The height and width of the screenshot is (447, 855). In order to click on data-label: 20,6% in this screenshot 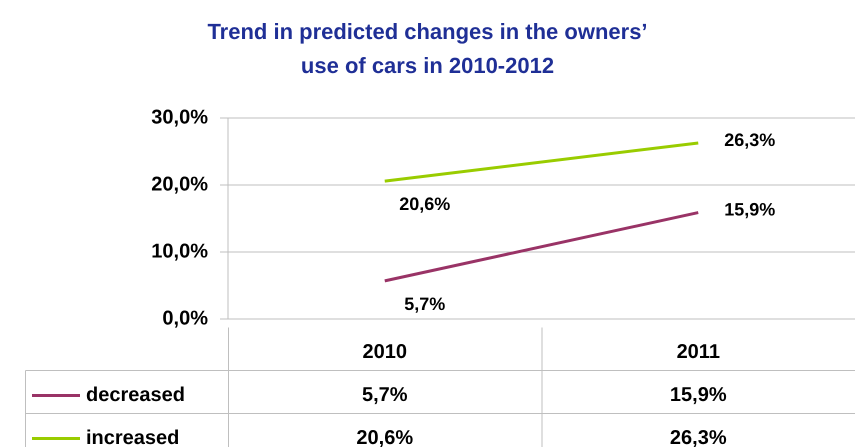, I will do `click(385, 437)`.